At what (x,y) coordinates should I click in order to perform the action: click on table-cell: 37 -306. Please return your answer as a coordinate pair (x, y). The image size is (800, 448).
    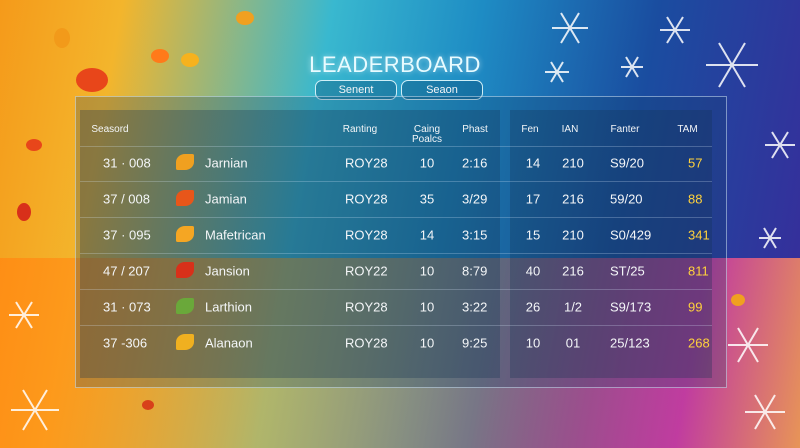
    Looking at the image, I should click on (125, 343).